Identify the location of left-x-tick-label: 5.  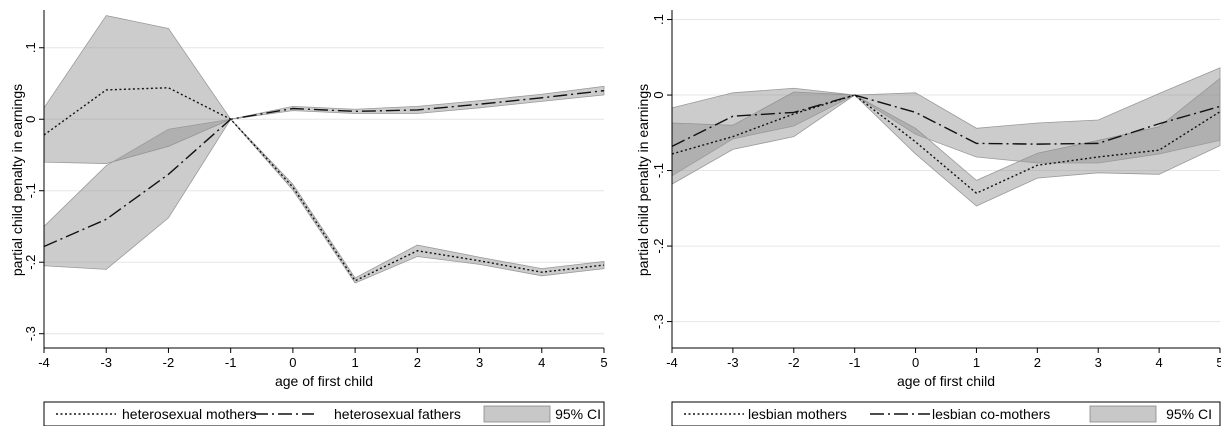
(603, 362).